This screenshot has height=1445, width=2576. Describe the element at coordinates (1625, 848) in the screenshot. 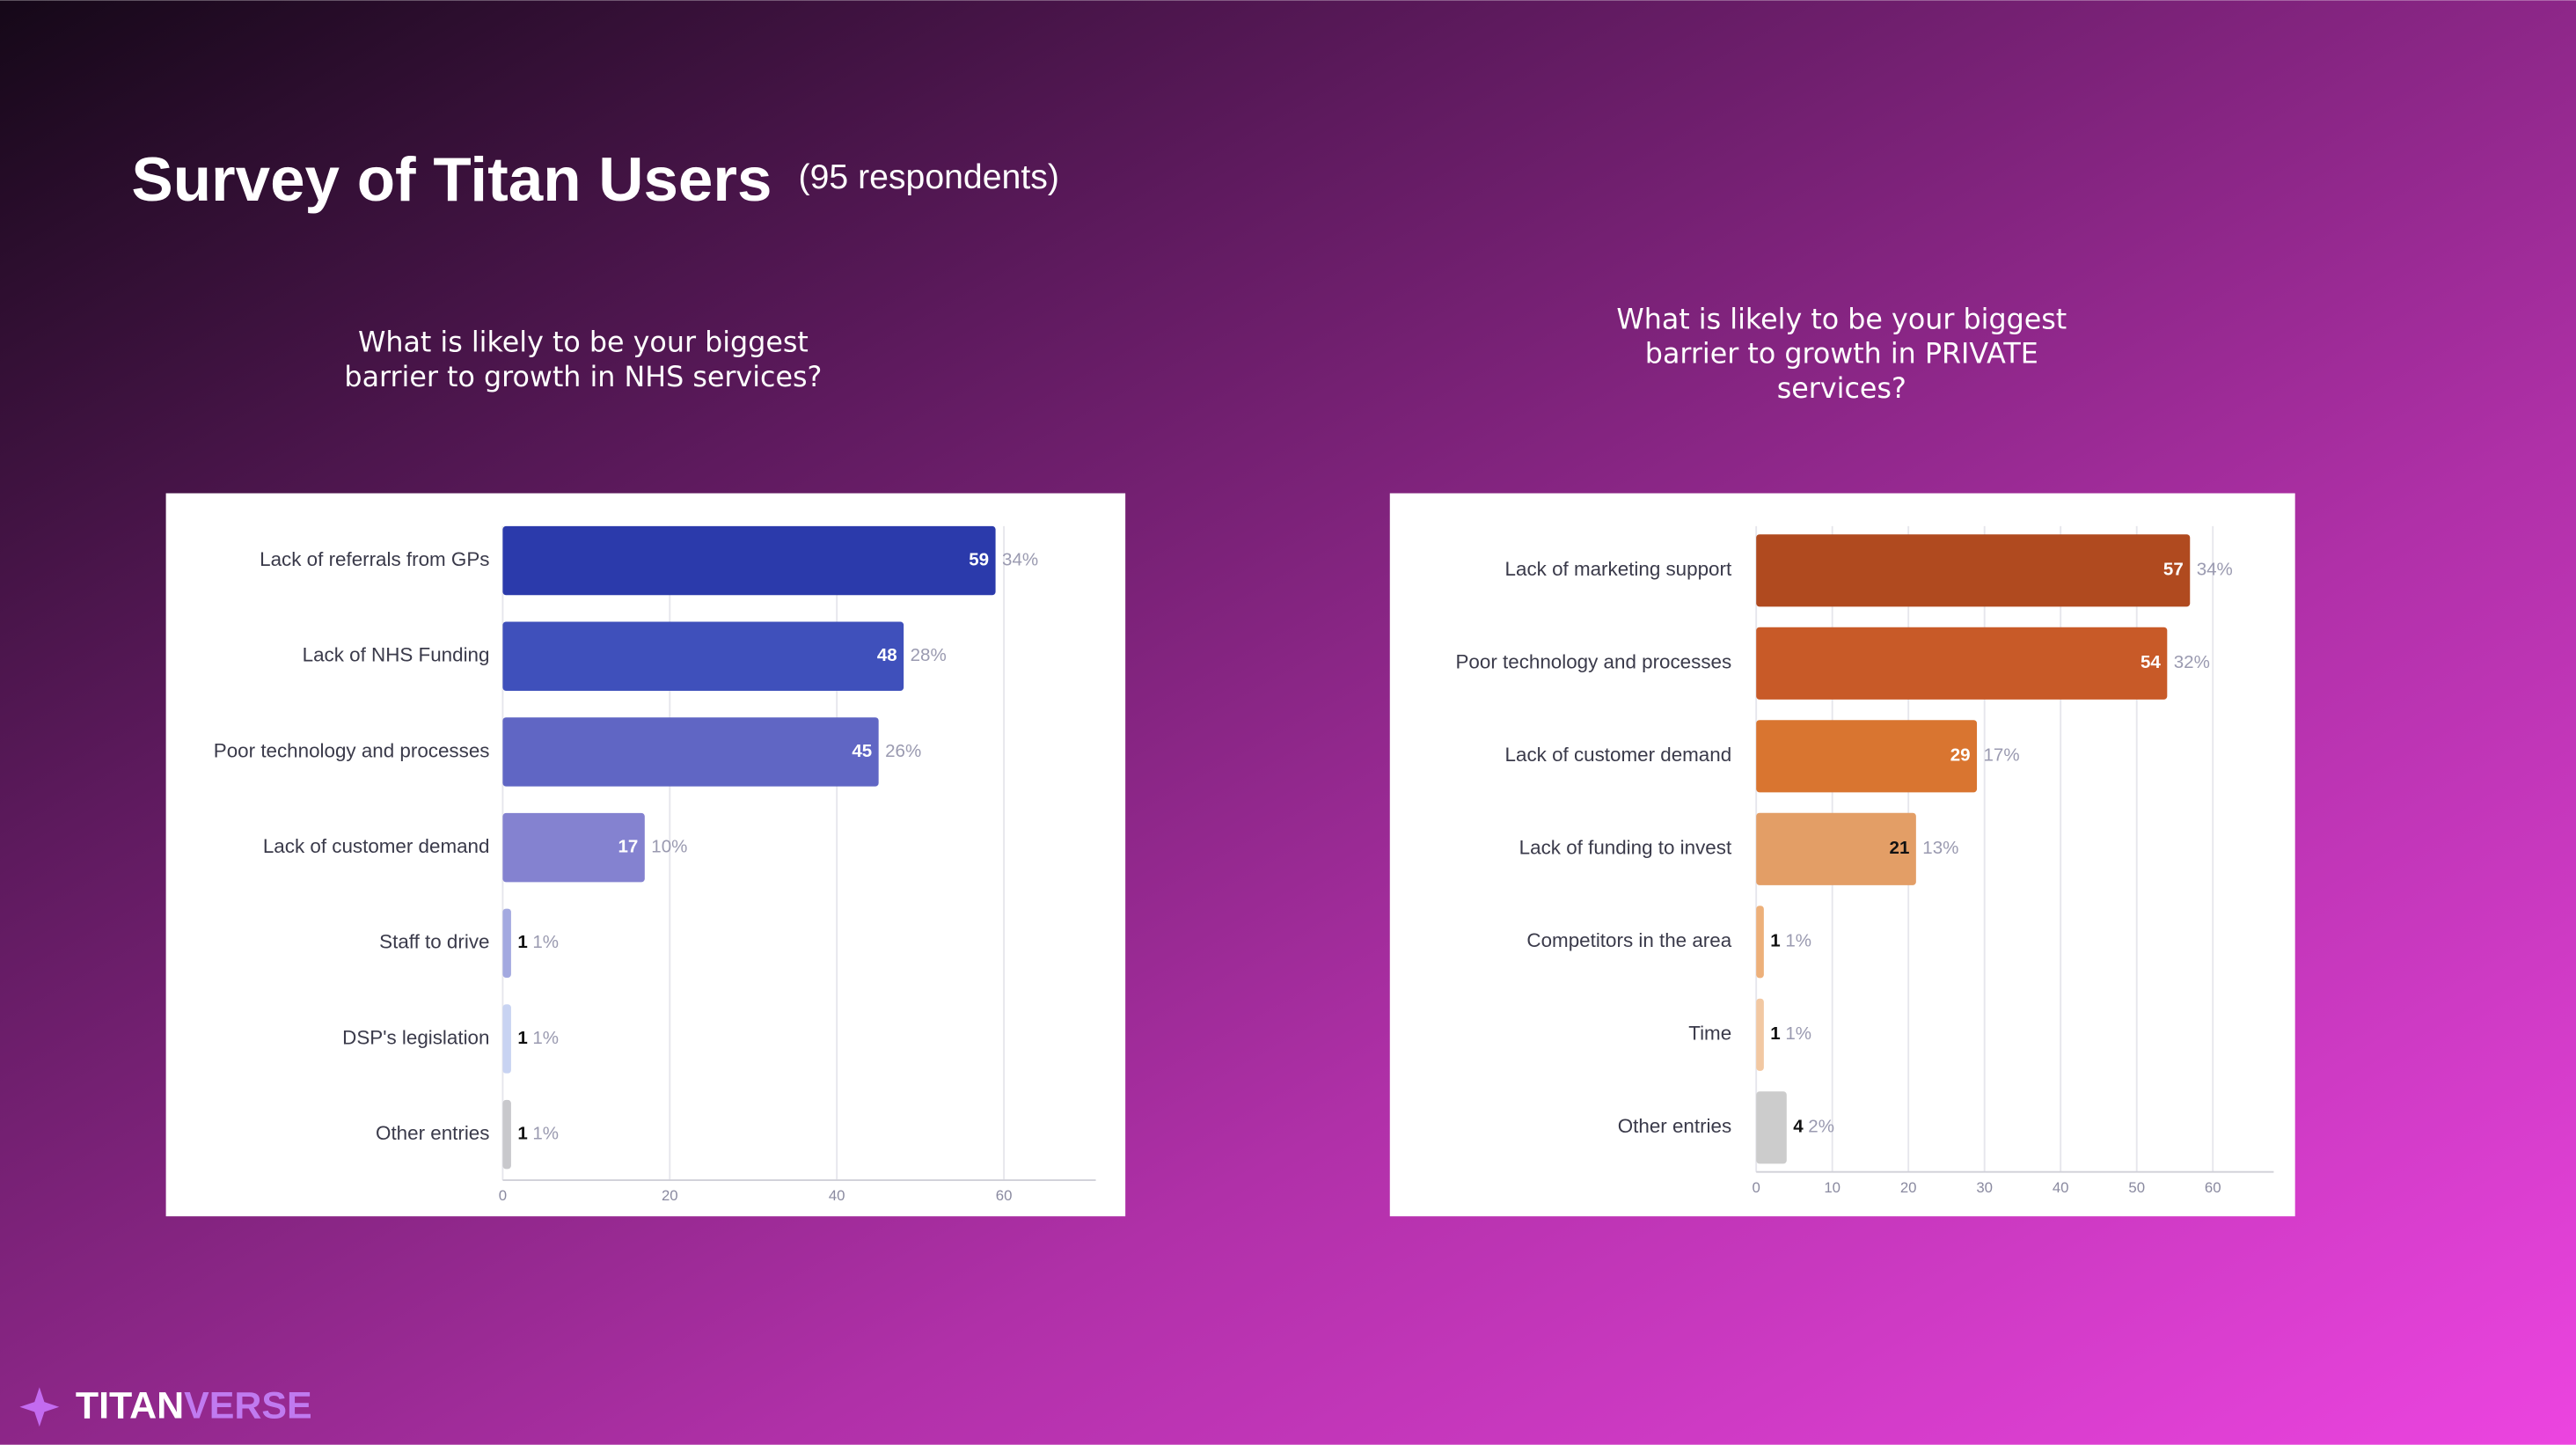

I see `category-label: Lack of funding to invest` at that location.